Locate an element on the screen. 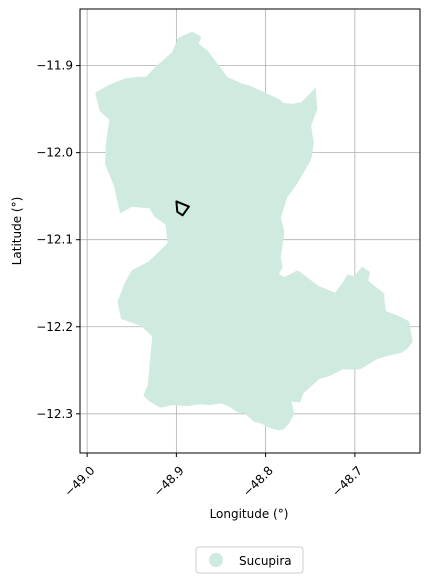 The image size is (429, 582). x-tick-label: −48.7 is located at coordinates (347, 481).